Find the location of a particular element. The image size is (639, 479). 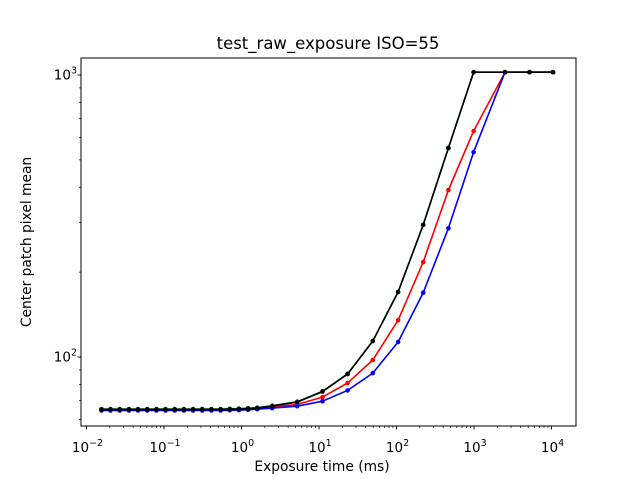

y-axis-label: Center patch pixel mean is located at coordinates (27, 242).